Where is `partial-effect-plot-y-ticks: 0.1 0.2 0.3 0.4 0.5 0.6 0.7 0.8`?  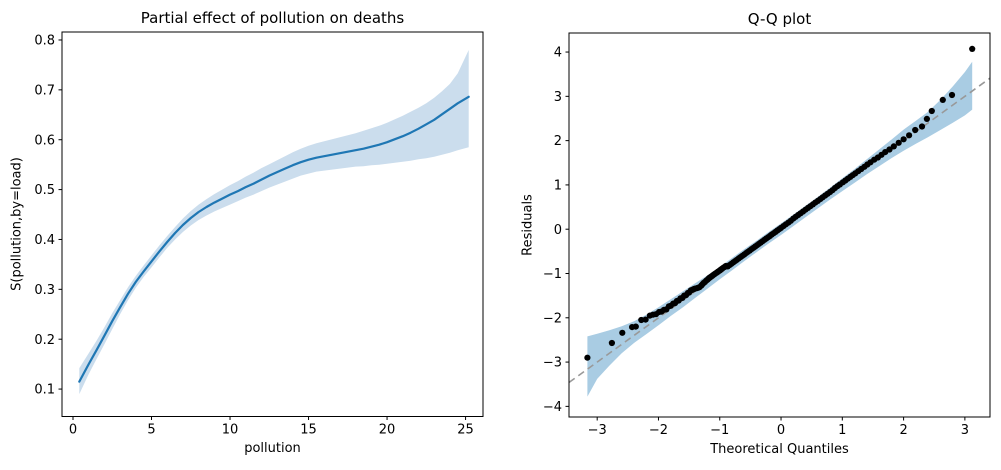
partial-effect-plot-y-ticks: 0.1 0.2 0.3 0.4 0.5 0.6 0.7 0.8 is located at coordinates (48, 216).